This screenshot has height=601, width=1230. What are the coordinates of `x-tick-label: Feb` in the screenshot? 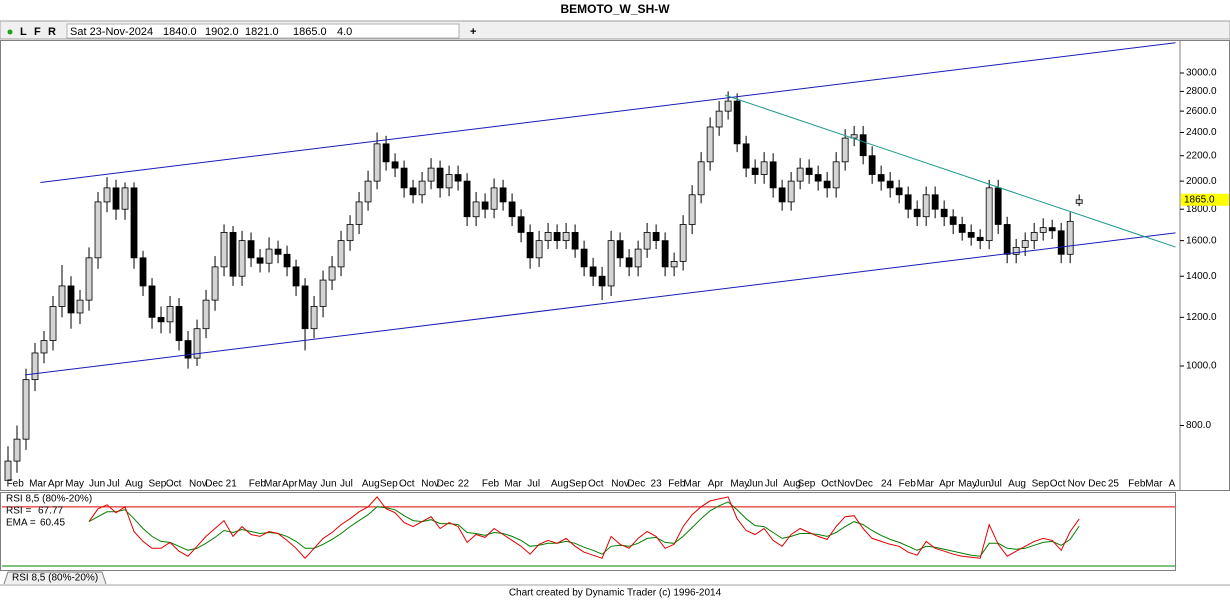 It's located at (16, 484).